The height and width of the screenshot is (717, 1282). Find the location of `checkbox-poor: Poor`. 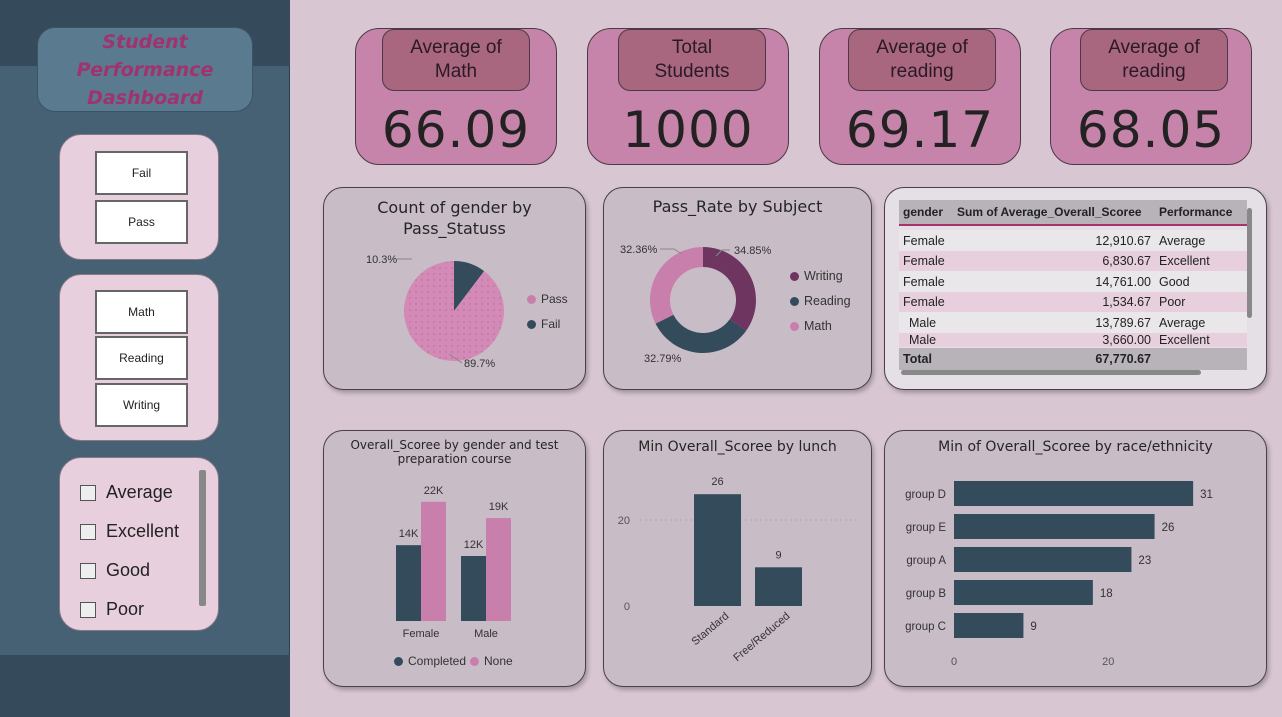

checkbox-poor: Poor is located at coordinates (112, 609).